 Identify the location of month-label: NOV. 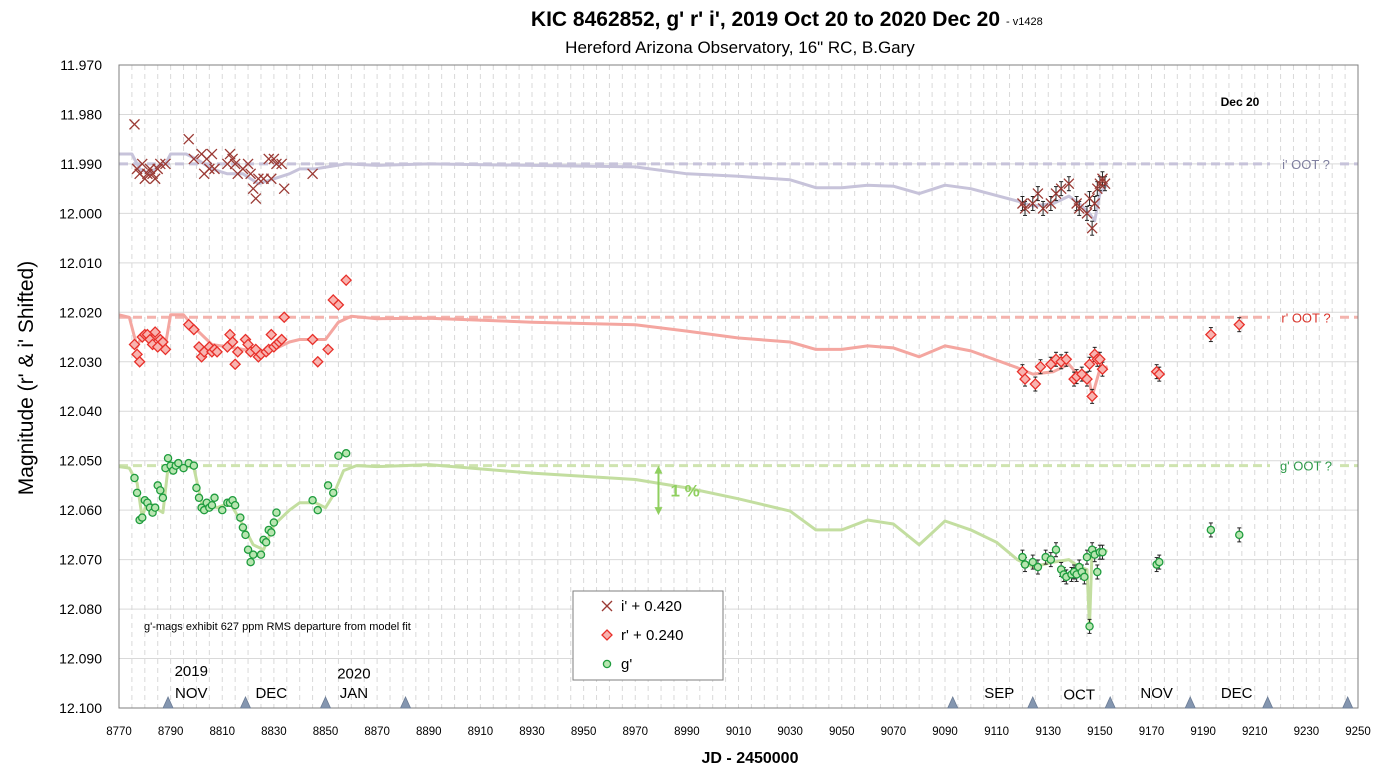
(1156, 693).